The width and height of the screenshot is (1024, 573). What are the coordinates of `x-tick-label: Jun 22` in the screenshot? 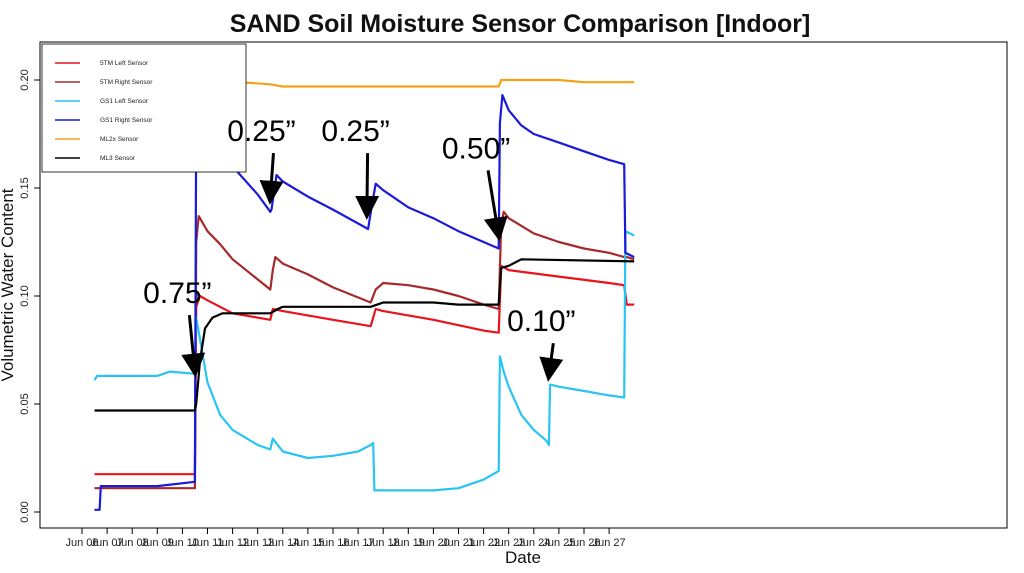 It's located at (483, 543).